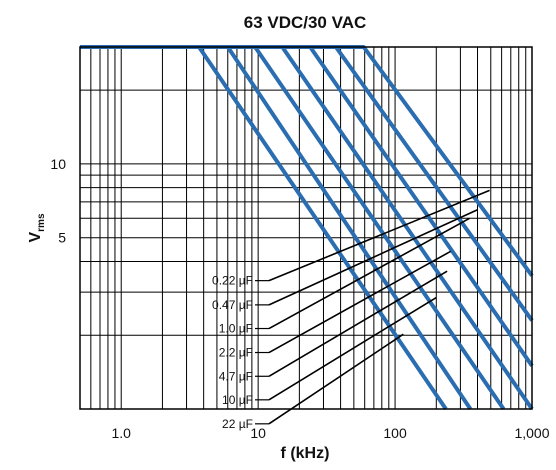 This screenshot has width=556, height=470. Describe the element at coordinates (531, 433) in the screenshot. I see `x-tick-label: 1,000` at that location.